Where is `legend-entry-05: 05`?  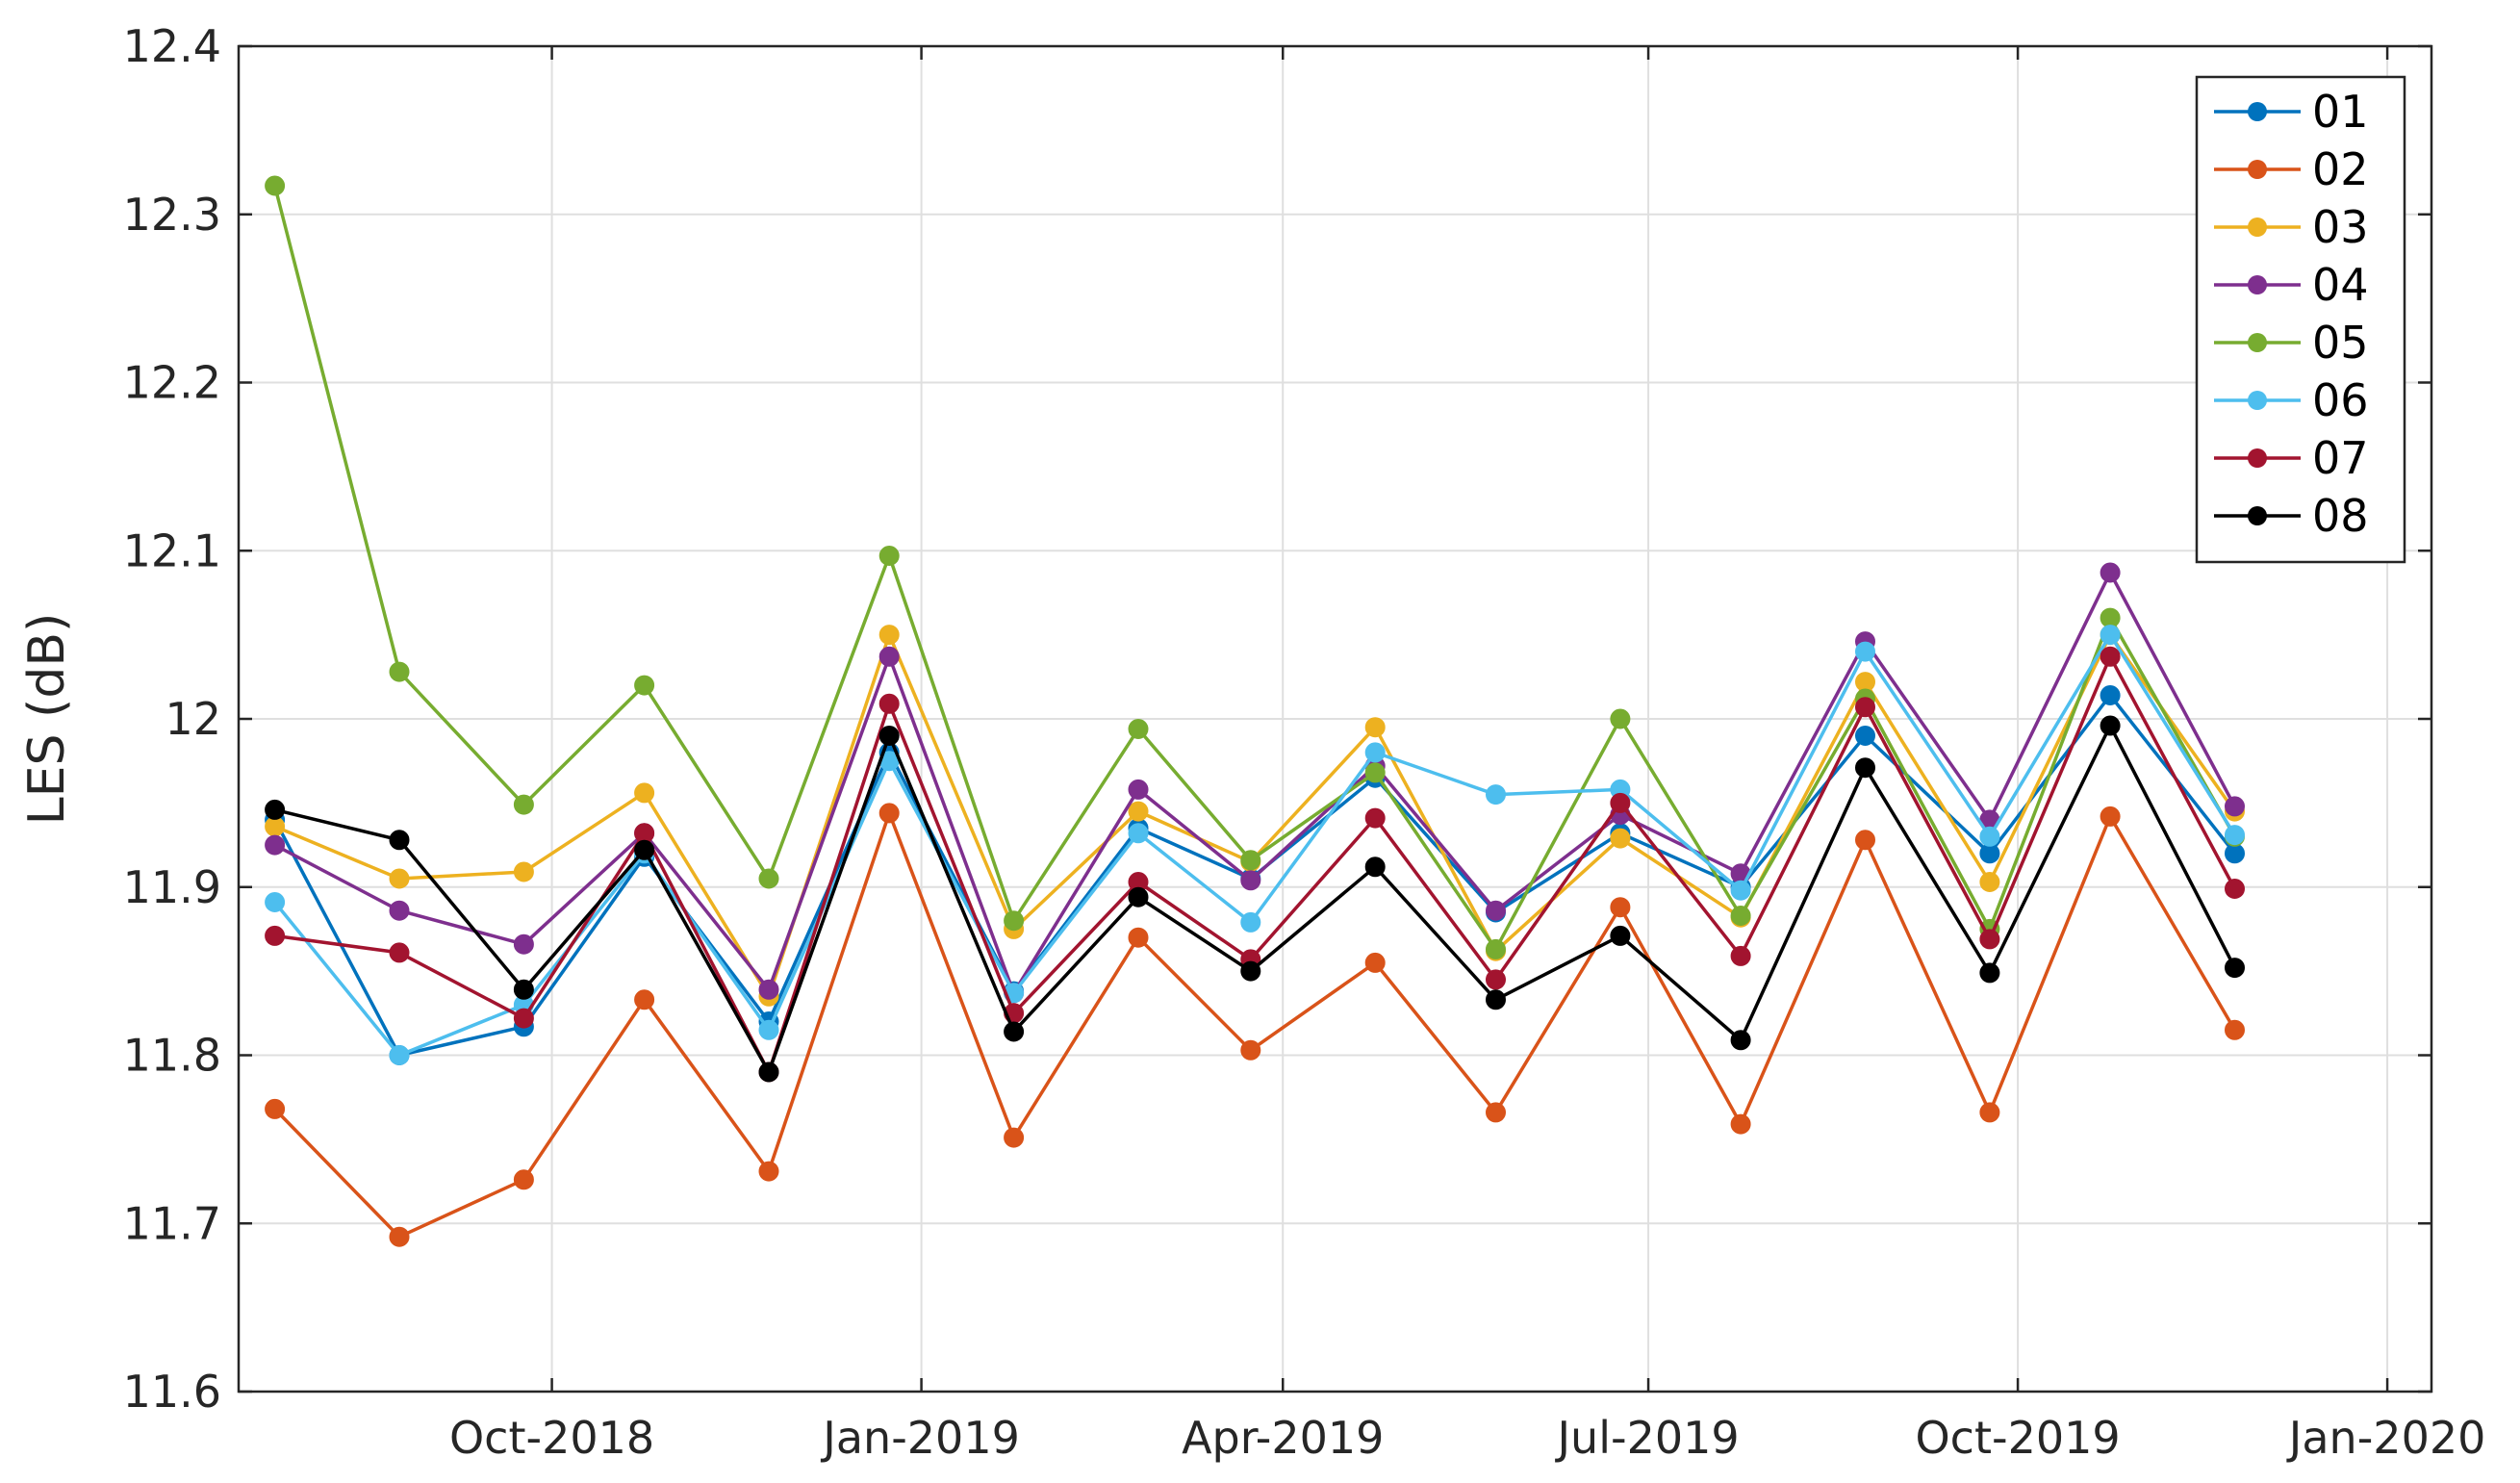
legend-entry-05: 05 is located at coordinates (2291, 343).